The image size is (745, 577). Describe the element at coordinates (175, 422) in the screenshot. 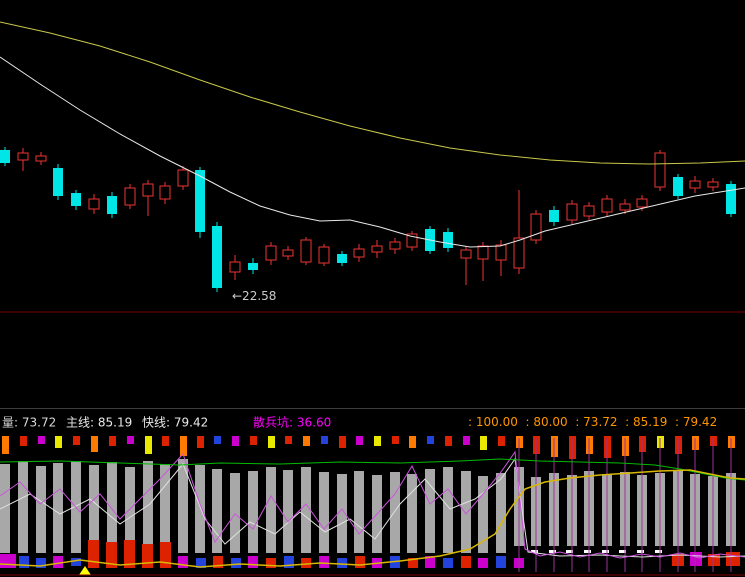

I see `fast-line-value-label: 快线: 79.42` at that location.